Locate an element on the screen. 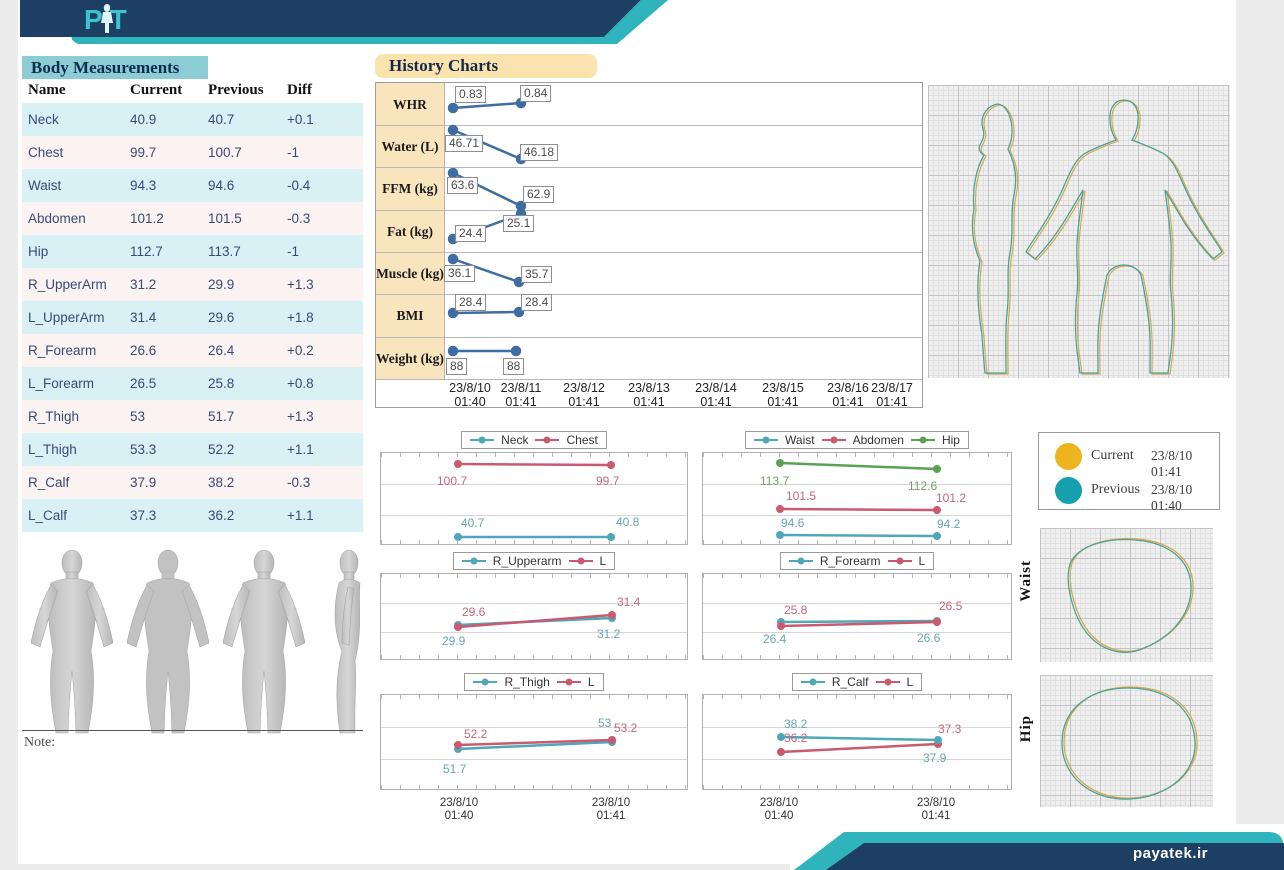 The image size is (1284, 870). legend-previous-row: Previous 23/8/10 01:40 is located at coordinates (1129, 493).